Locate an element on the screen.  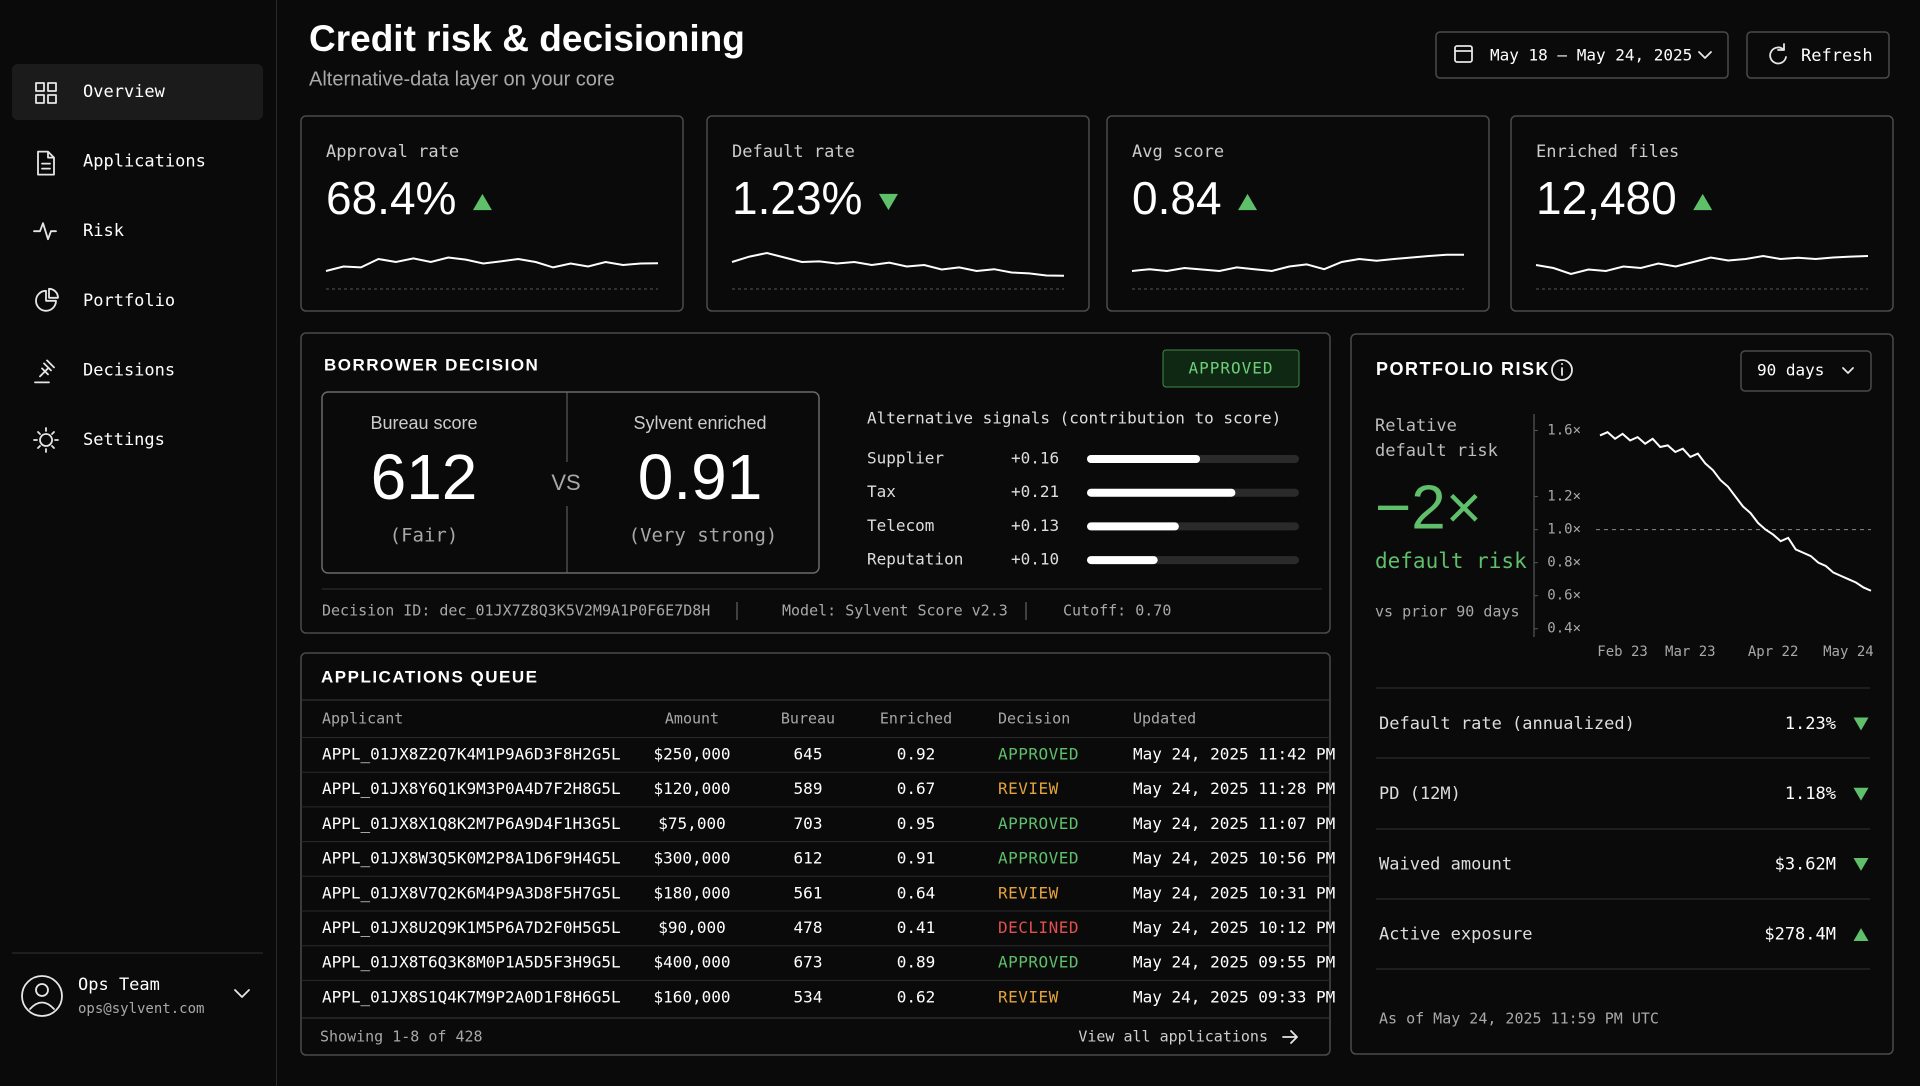
panel-title: APPLICATIONS QUEUE is located at coordinates (429, 676).